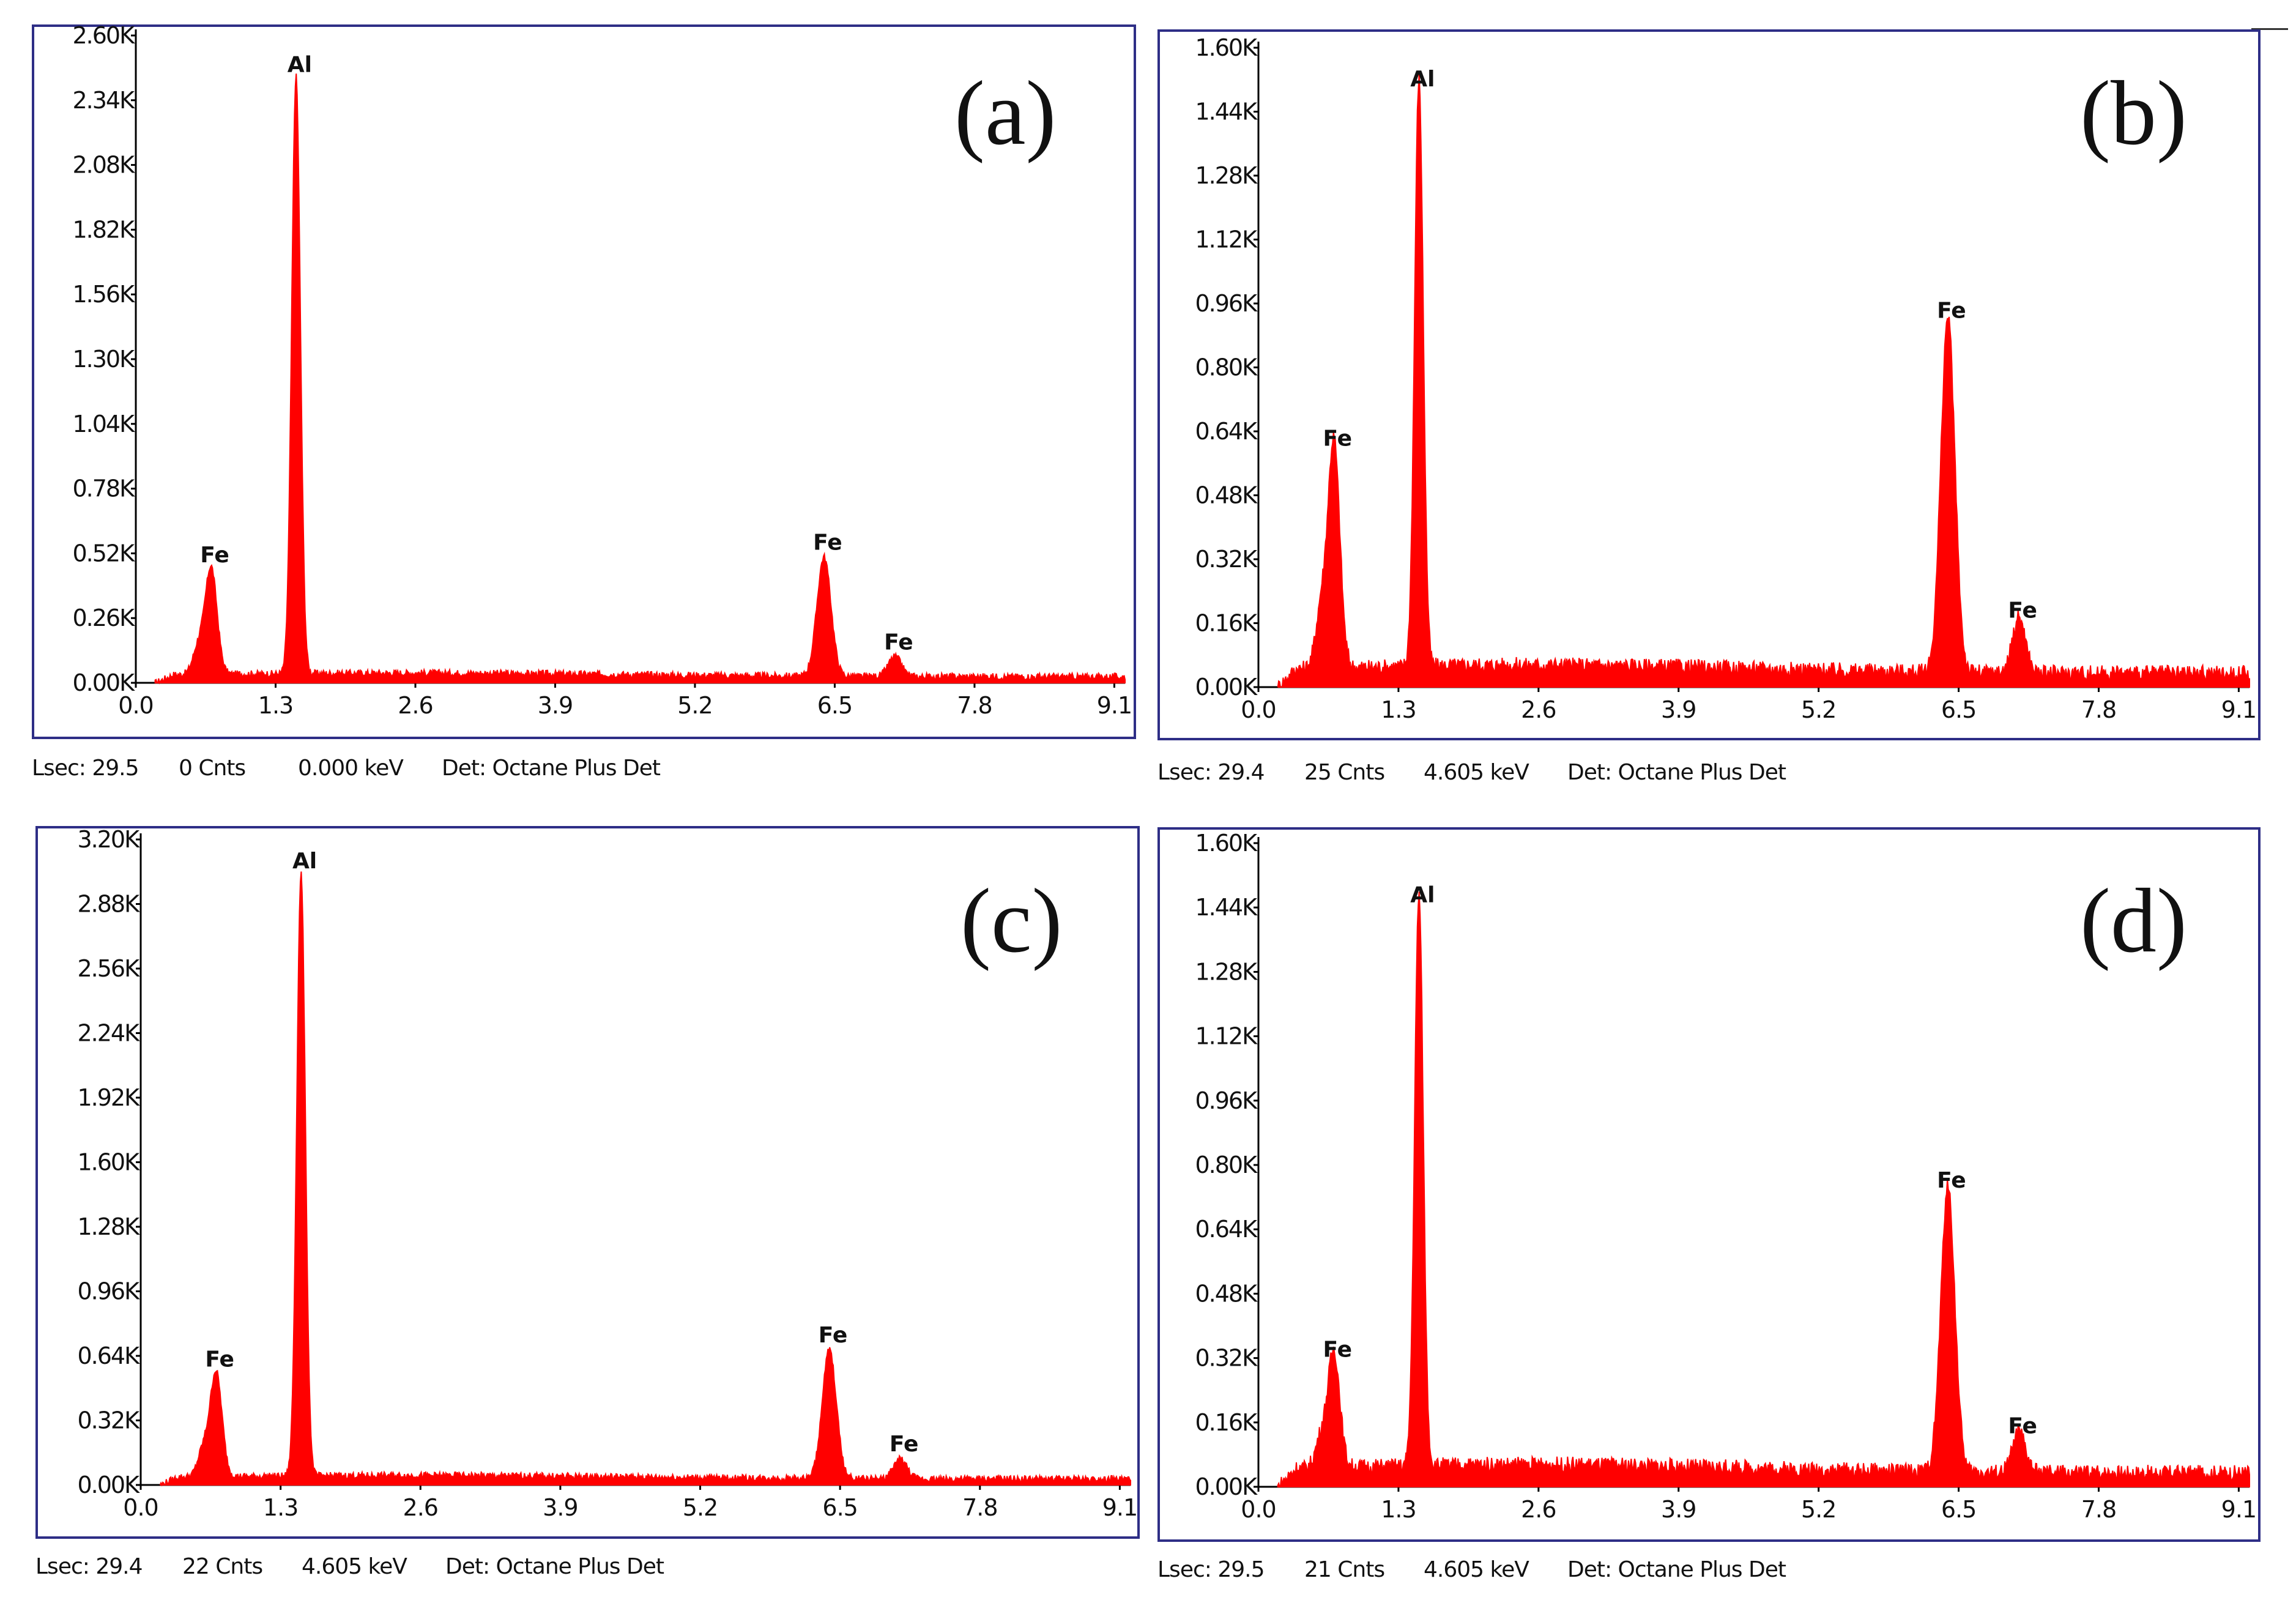 This screenshot has width=2296, height=1611. What do you see at coordinates (1344, 1570) in the screenshot?
I see `status-counts: 21 Cnts` at bounding box center [1344, 1570].